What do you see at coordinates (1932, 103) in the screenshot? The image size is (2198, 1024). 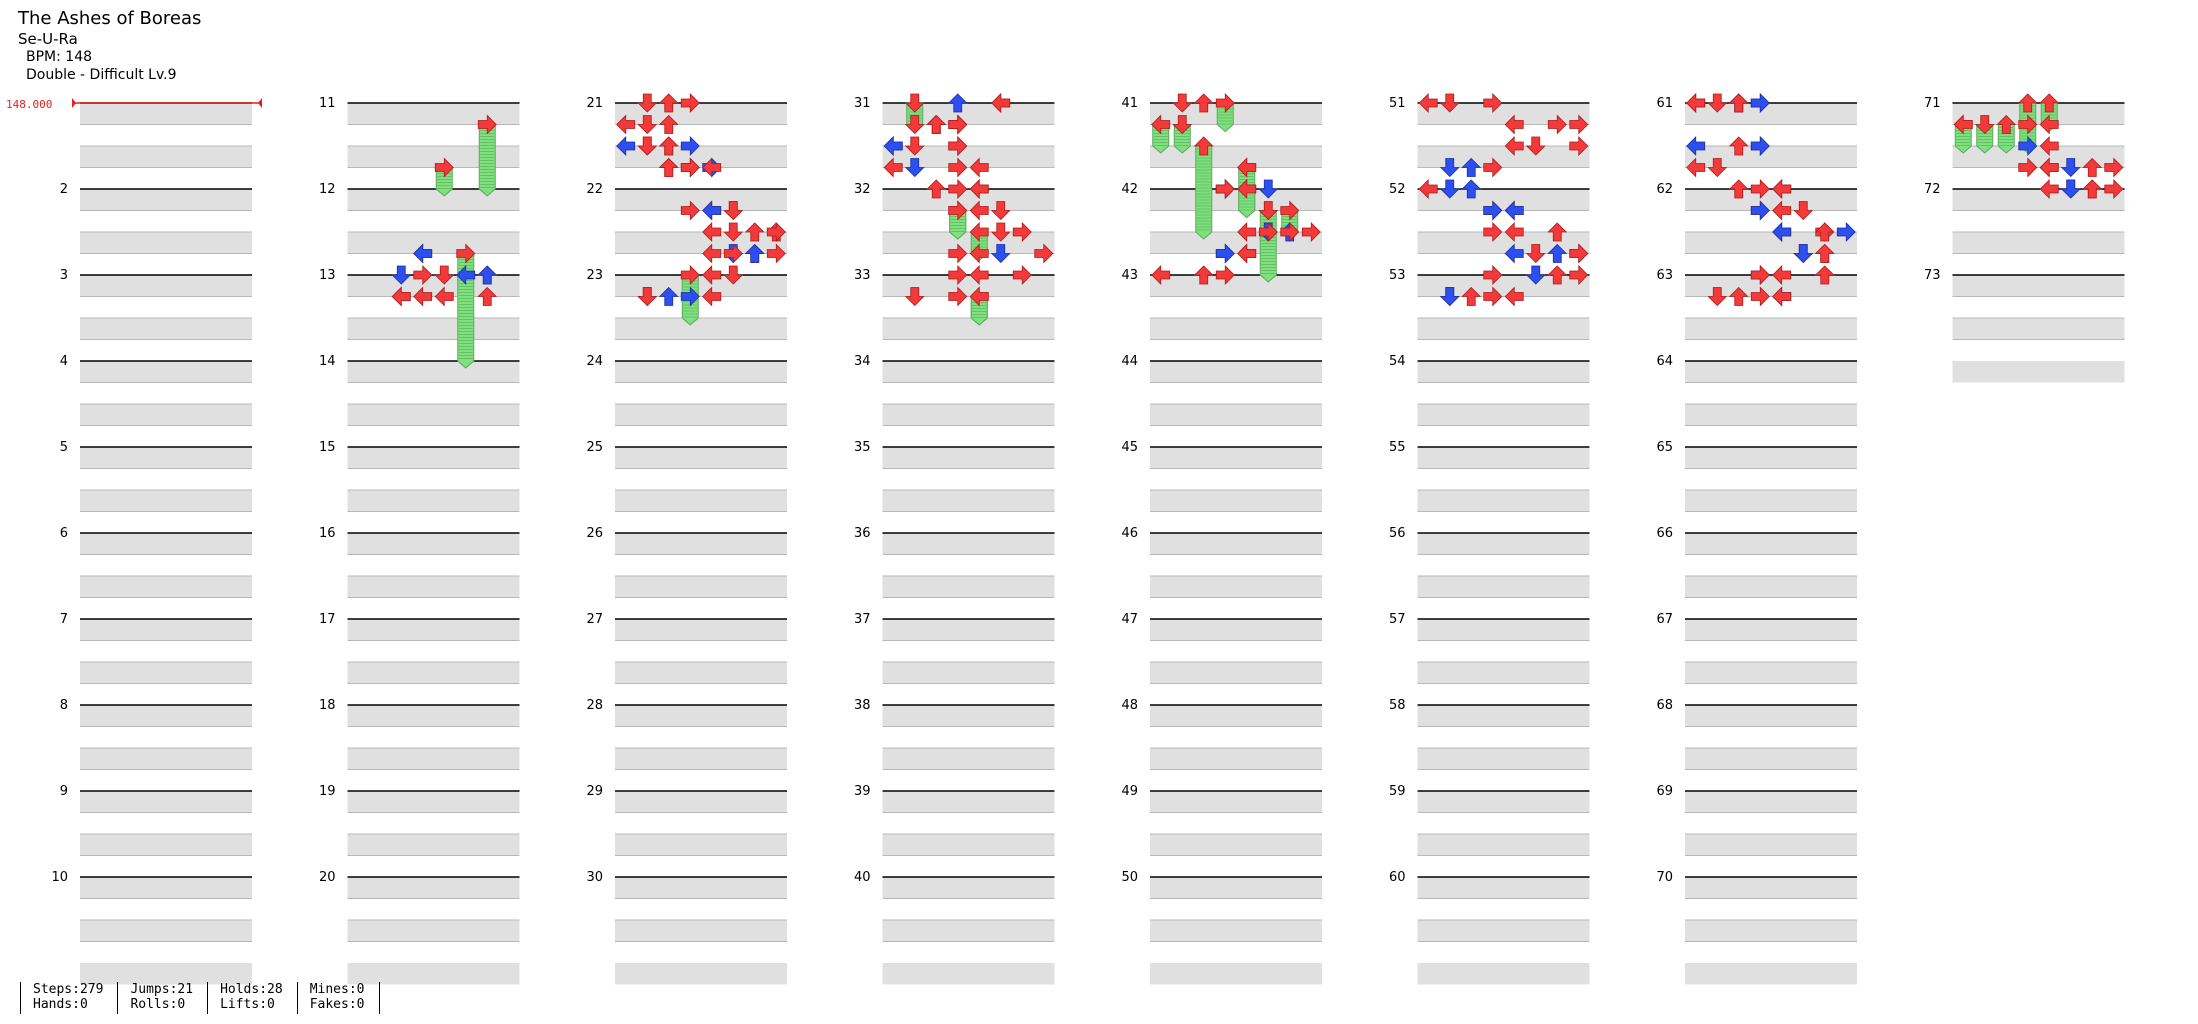 I see `measure-number: 71` at bounding box center [1932, 103].